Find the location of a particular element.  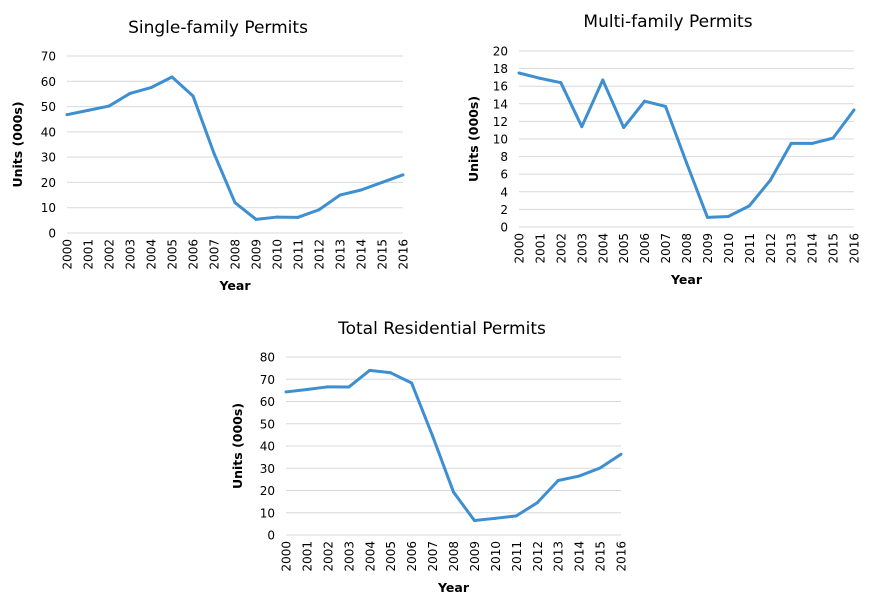

y-tick-label: 2 is located at coordinates (504, 210).